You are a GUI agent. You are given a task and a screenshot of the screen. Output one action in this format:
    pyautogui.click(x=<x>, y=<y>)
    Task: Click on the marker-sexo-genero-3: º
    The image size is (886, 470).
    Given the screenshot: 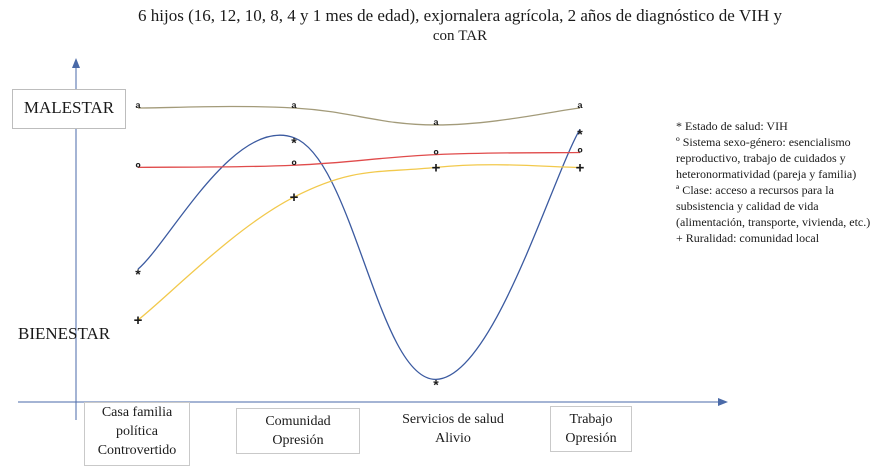 What is the action you would take?
    pyautogui.click(x=579, y=153)
    